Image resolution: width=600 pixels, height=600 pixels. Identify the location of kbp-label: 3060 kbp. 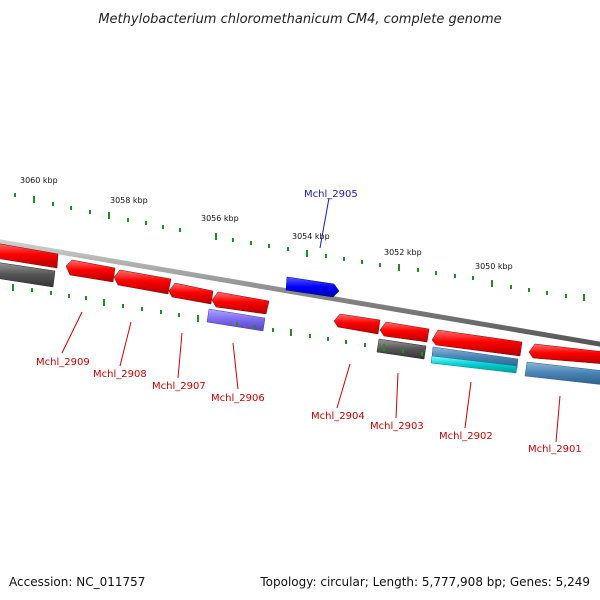
(39, 180).